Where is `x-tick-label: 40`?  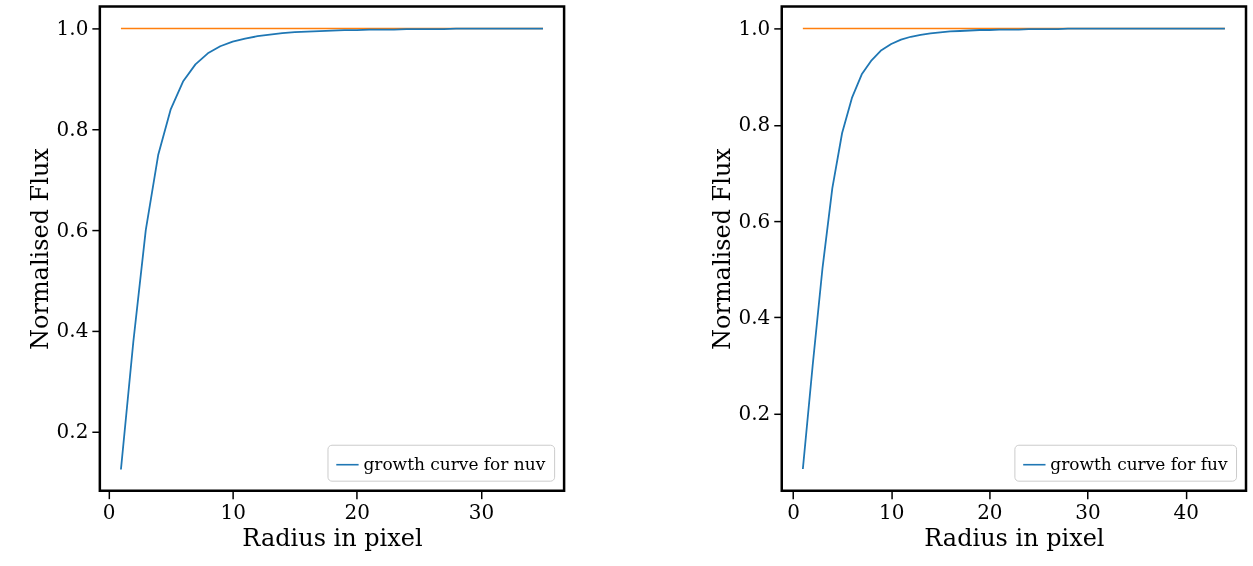
x-tick-label: 40 is located at coordinates (1186, 512).